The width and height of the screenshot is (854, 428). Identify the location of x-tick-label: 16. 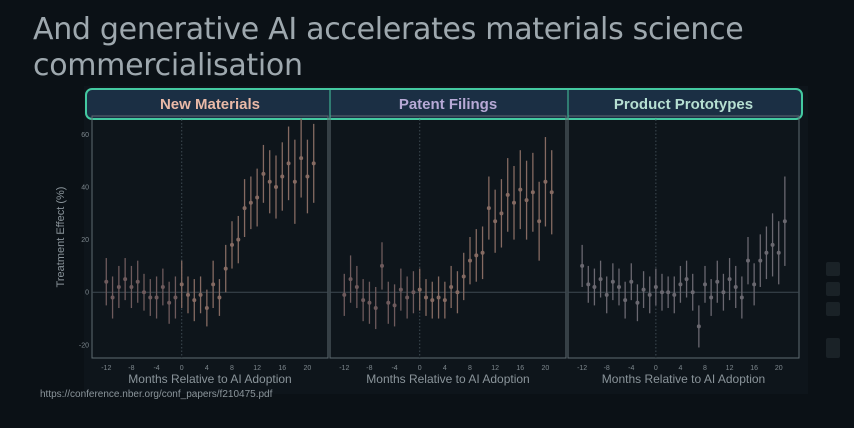
(754, 368).